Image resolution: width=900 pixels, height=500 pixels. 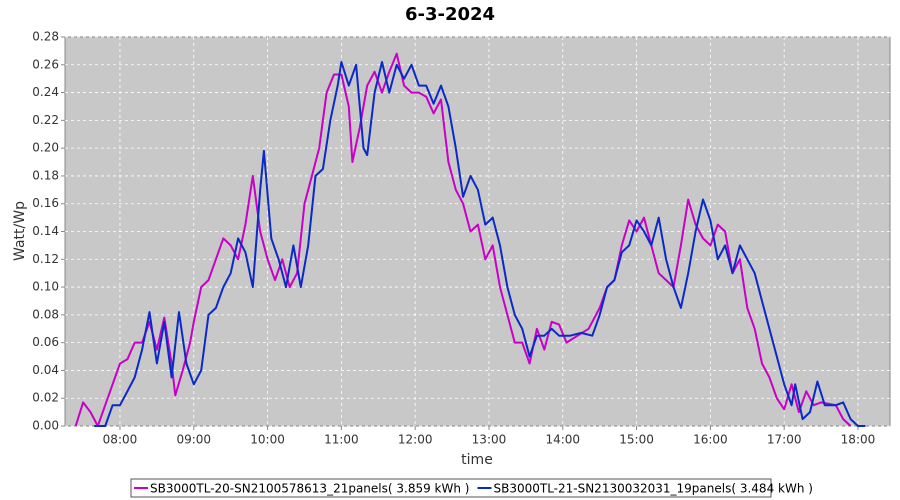 I want to click on x-tick-label: 15:00, so click(x=636, y=440).